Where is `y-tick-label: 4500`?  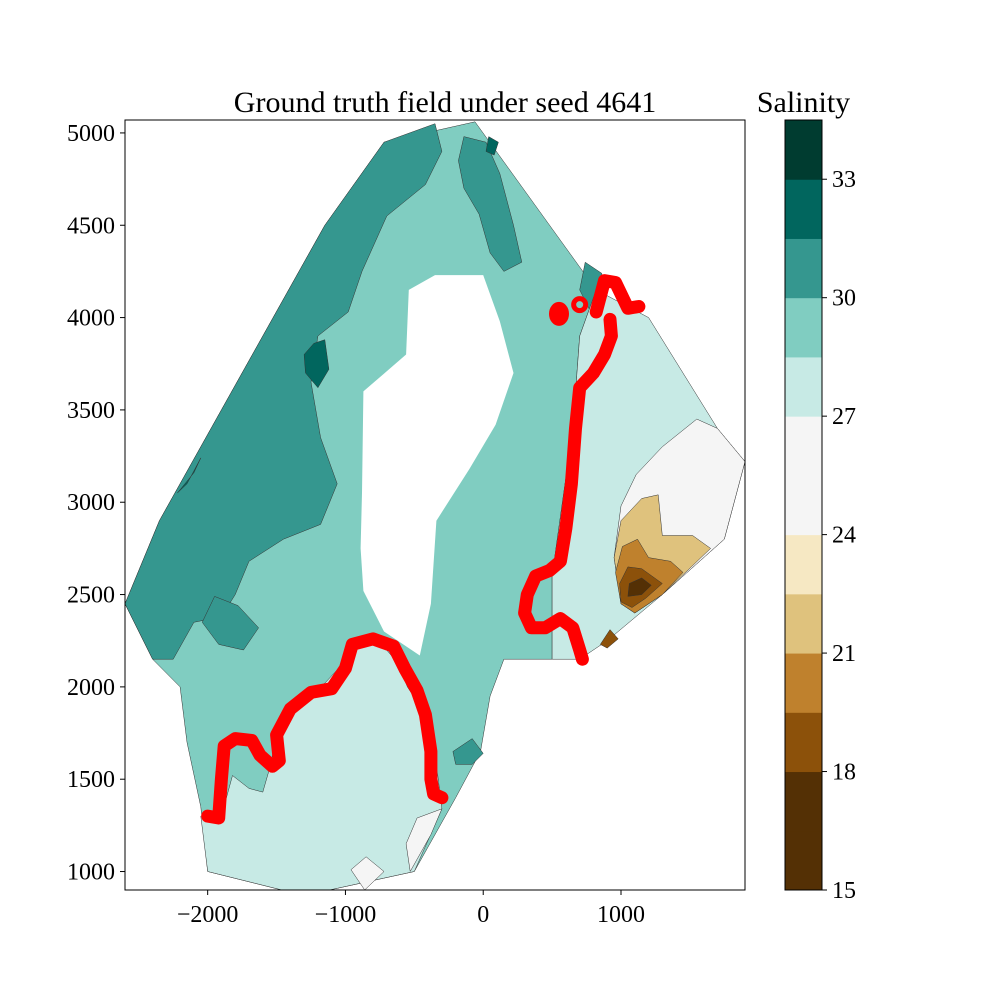 y-tick-label: 4500 is located at coordinates (91, 226).